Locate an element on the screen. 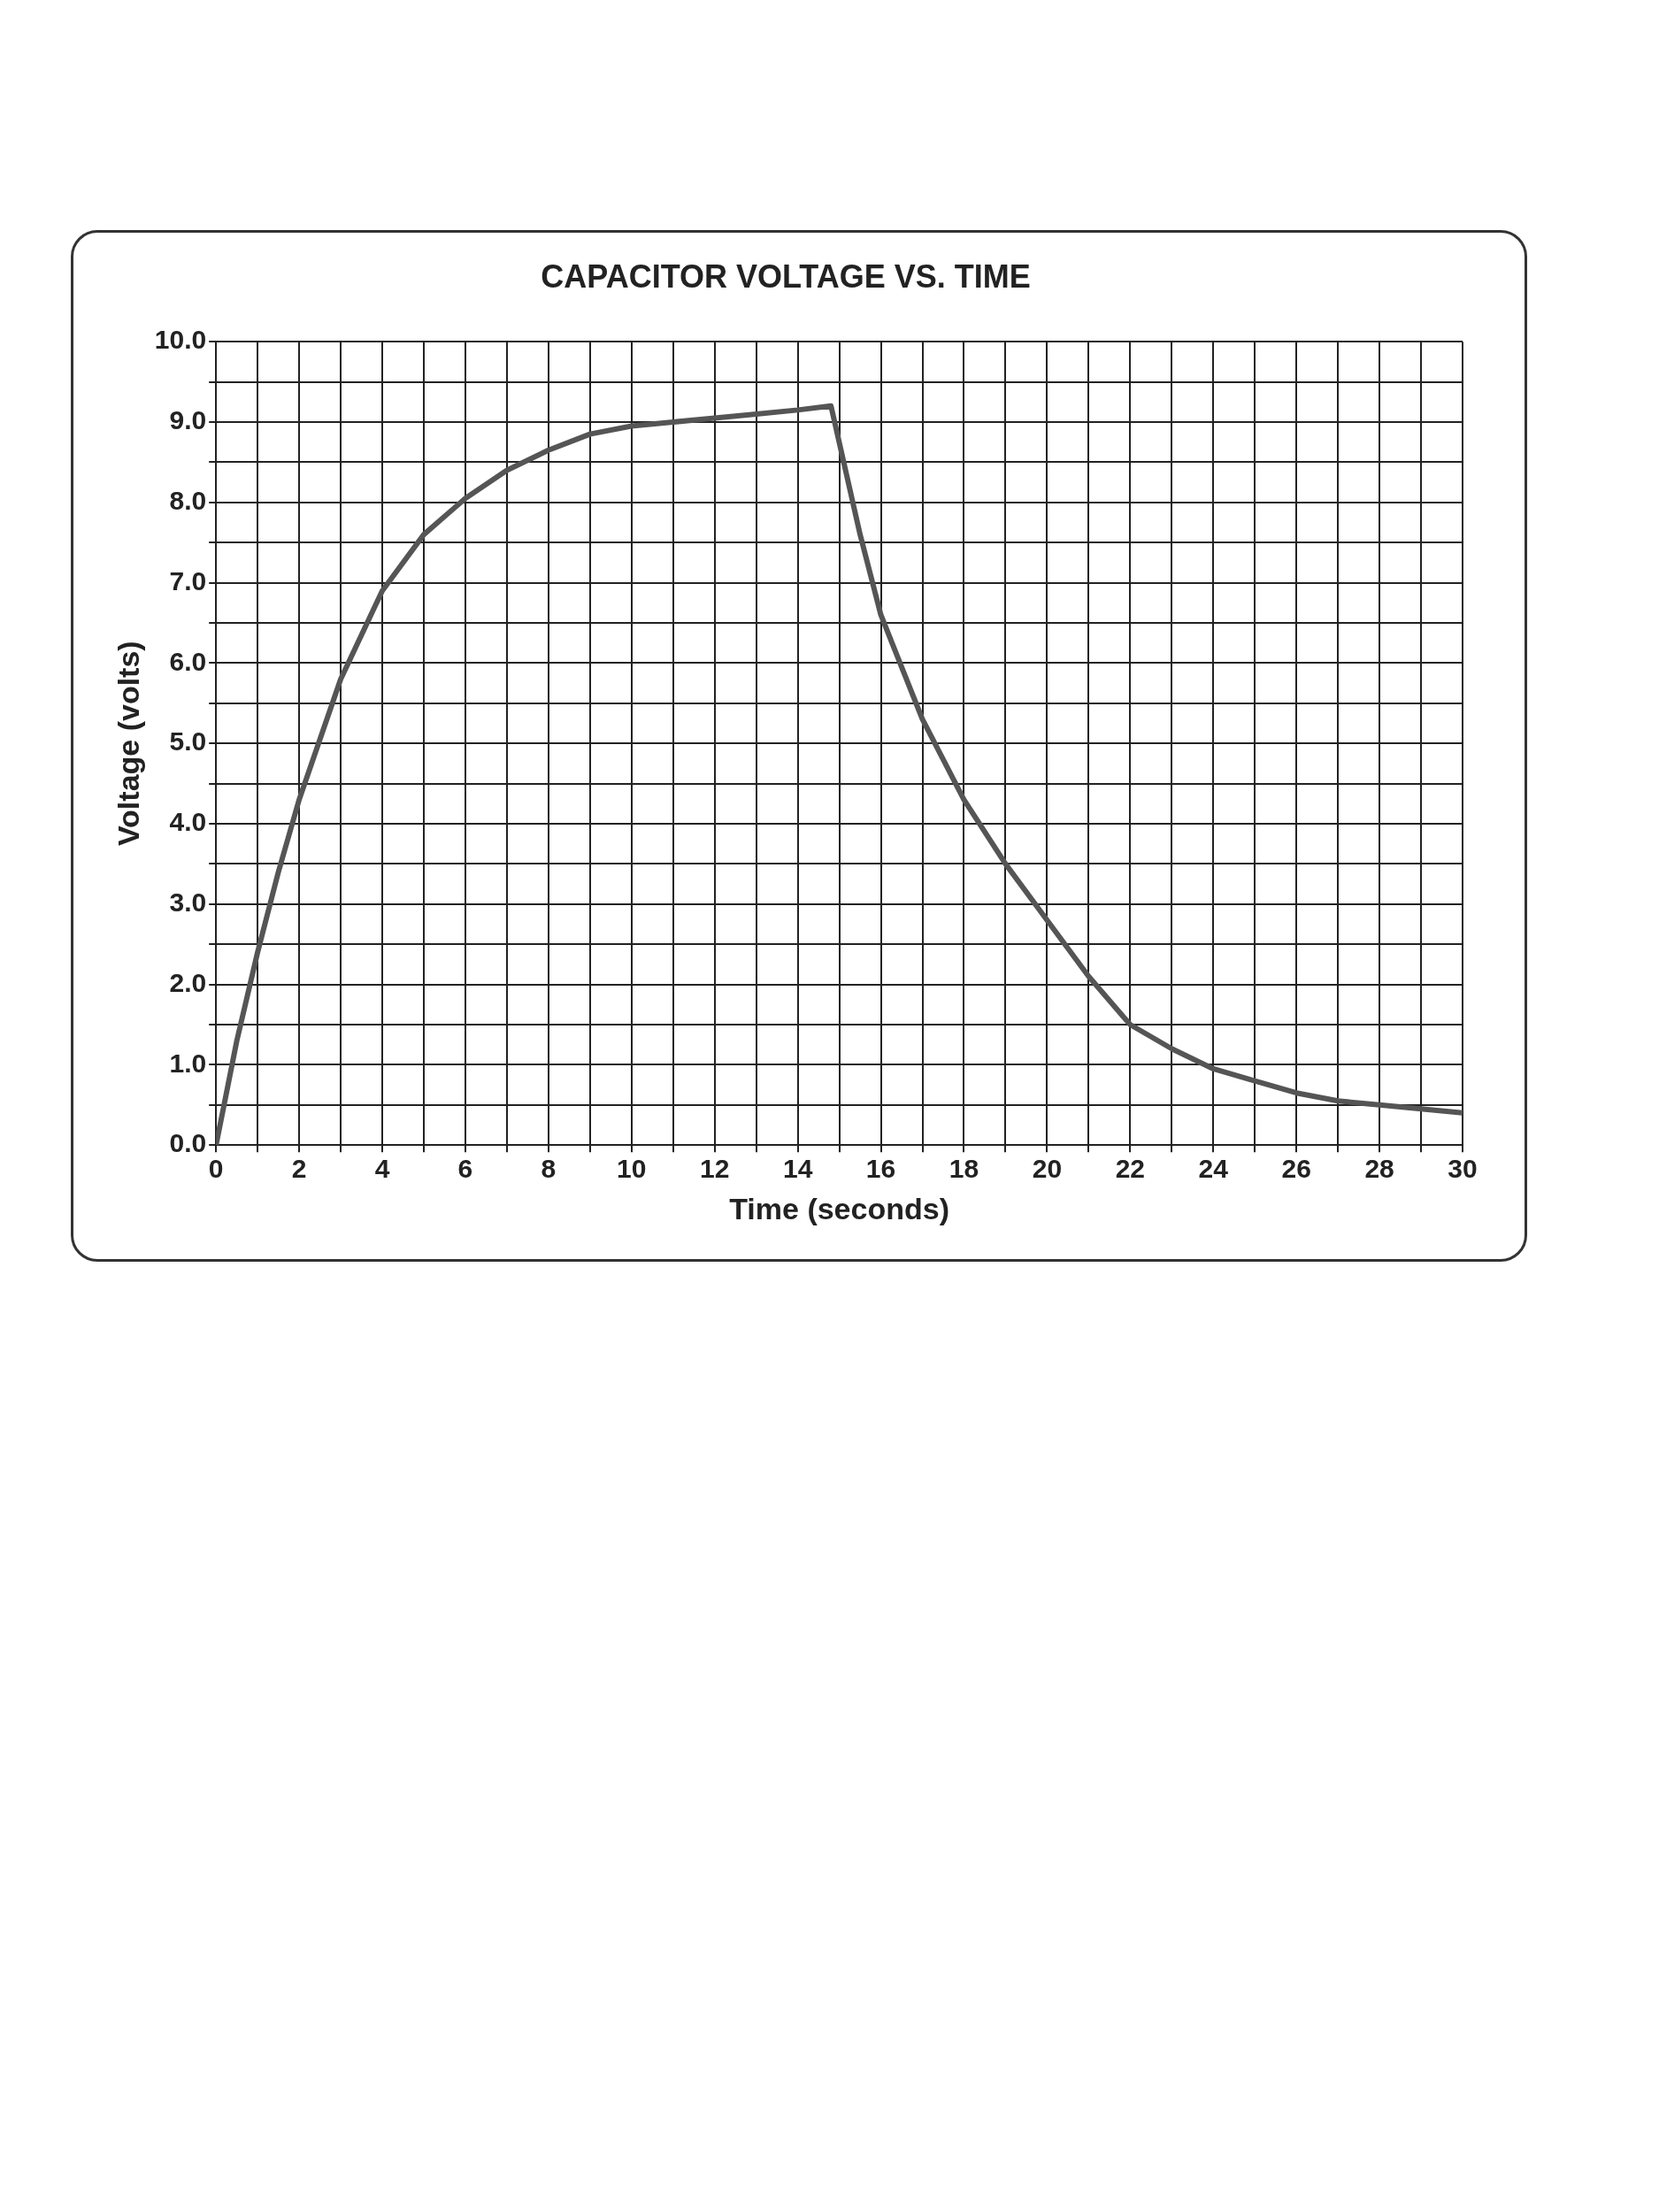 This screenshot has width=1659, height=2212. y-tick-label: 8.0 is located at coordinates (188, 501).